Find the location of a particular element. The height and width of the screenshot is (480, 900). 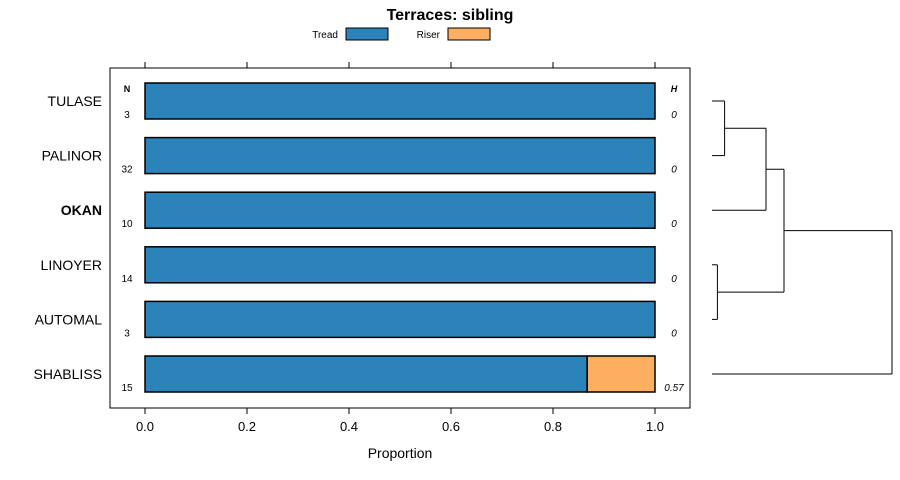

x-tick-label: 0.2 is located at coordinates (247, 426).